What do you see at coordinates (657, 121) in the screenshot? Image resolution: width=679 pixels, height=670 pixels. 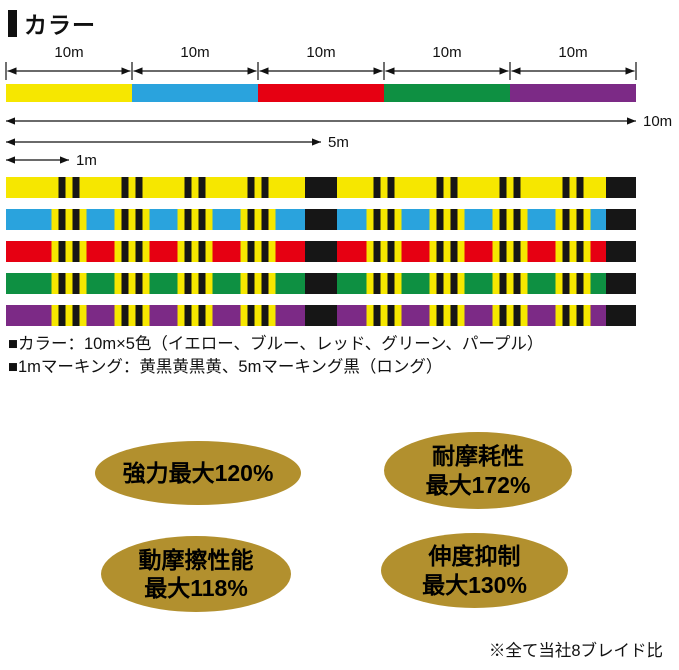 I see `measure-label: 10m` at bounding box center [657, 121].